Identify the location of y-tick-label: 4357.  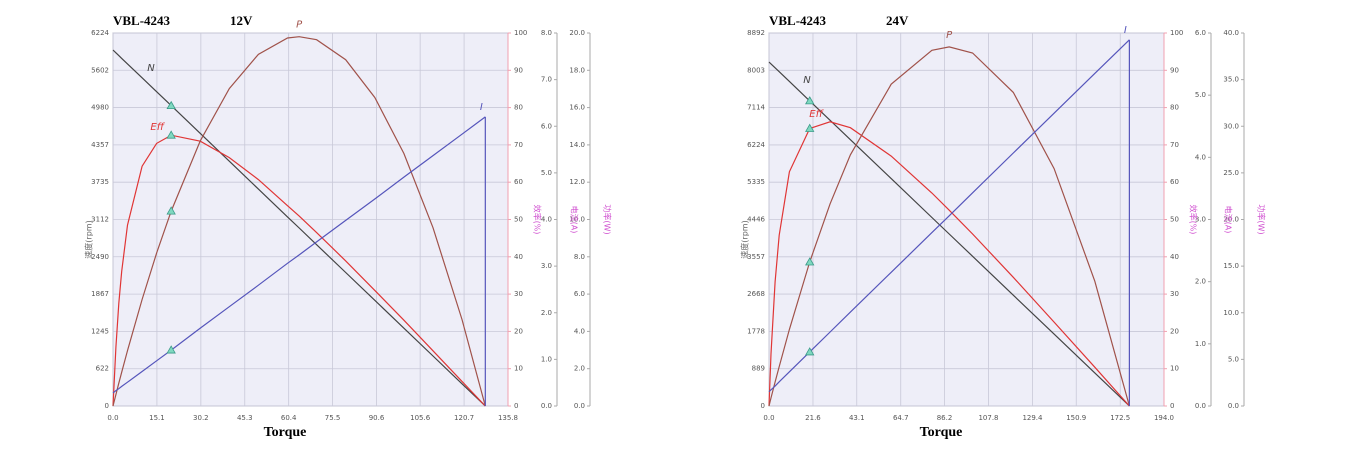
(100, 145).